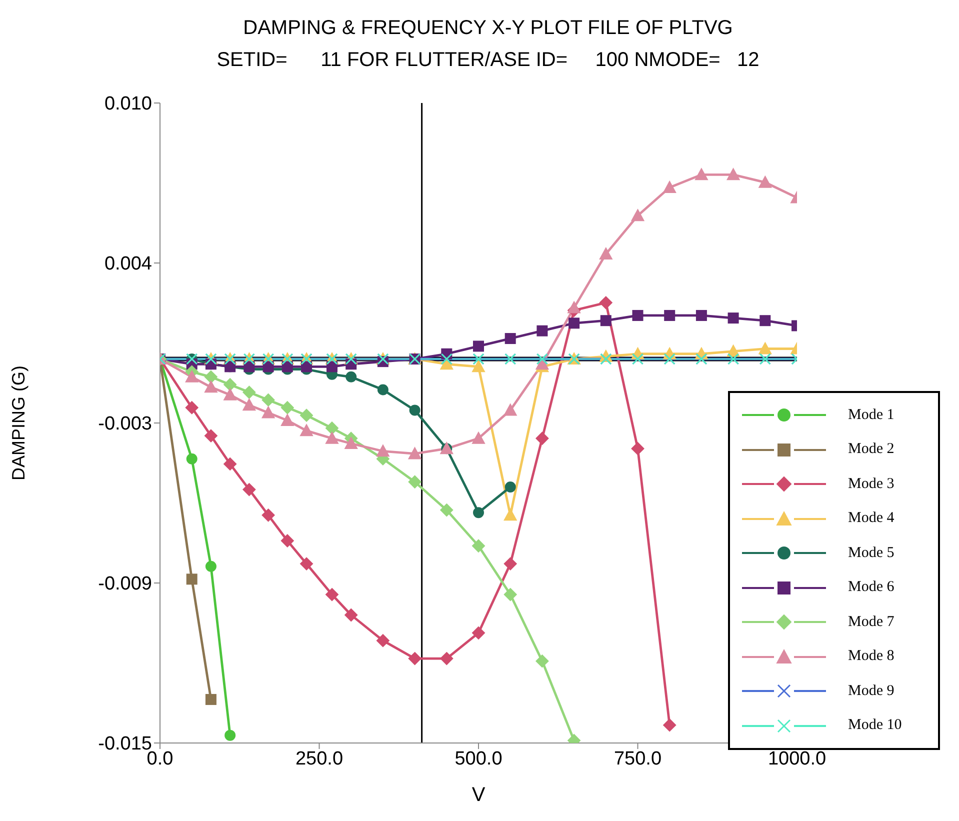 This screenshot has height=821, width=959. What do you see at coordinates (638, 759) in the screenshot?
I see `x-tick-label: 750.0` at bounding box center [638, 759].